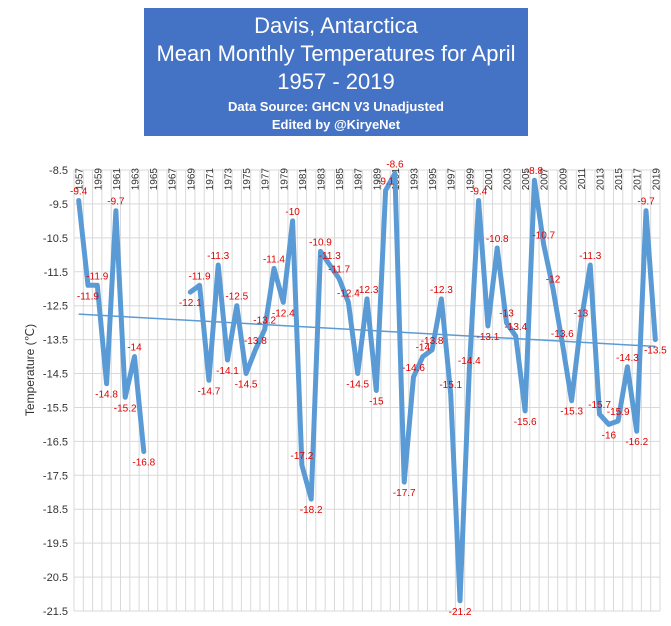 The height and width of the screenshot is (626, 671). Describe the element at coordinates (339, 270) in the screenshot. I see `data-label: -11.7` at that location.